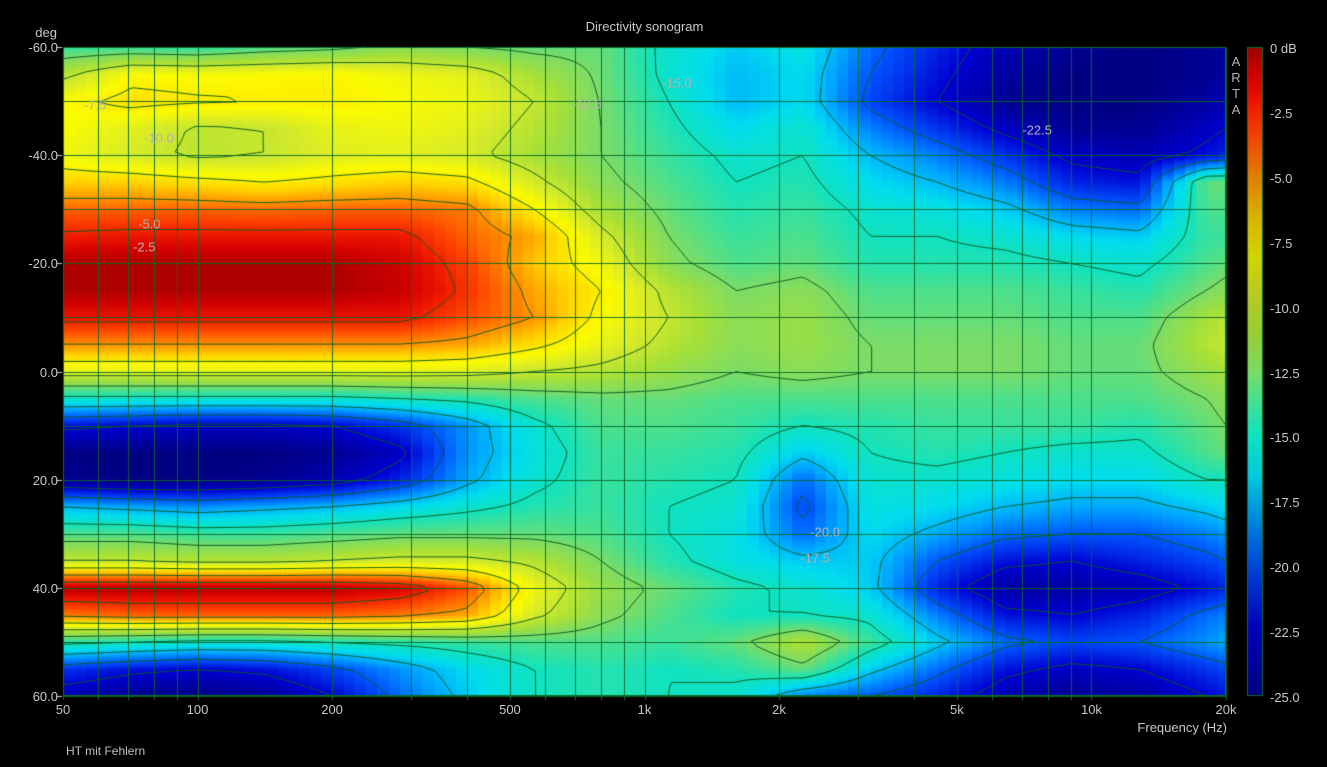 The image size is (1327, 767). What do you see at coordinates (825, 532) in the screenshot?
I see `contour-label: -20.0` at bounding box center [825, 532].